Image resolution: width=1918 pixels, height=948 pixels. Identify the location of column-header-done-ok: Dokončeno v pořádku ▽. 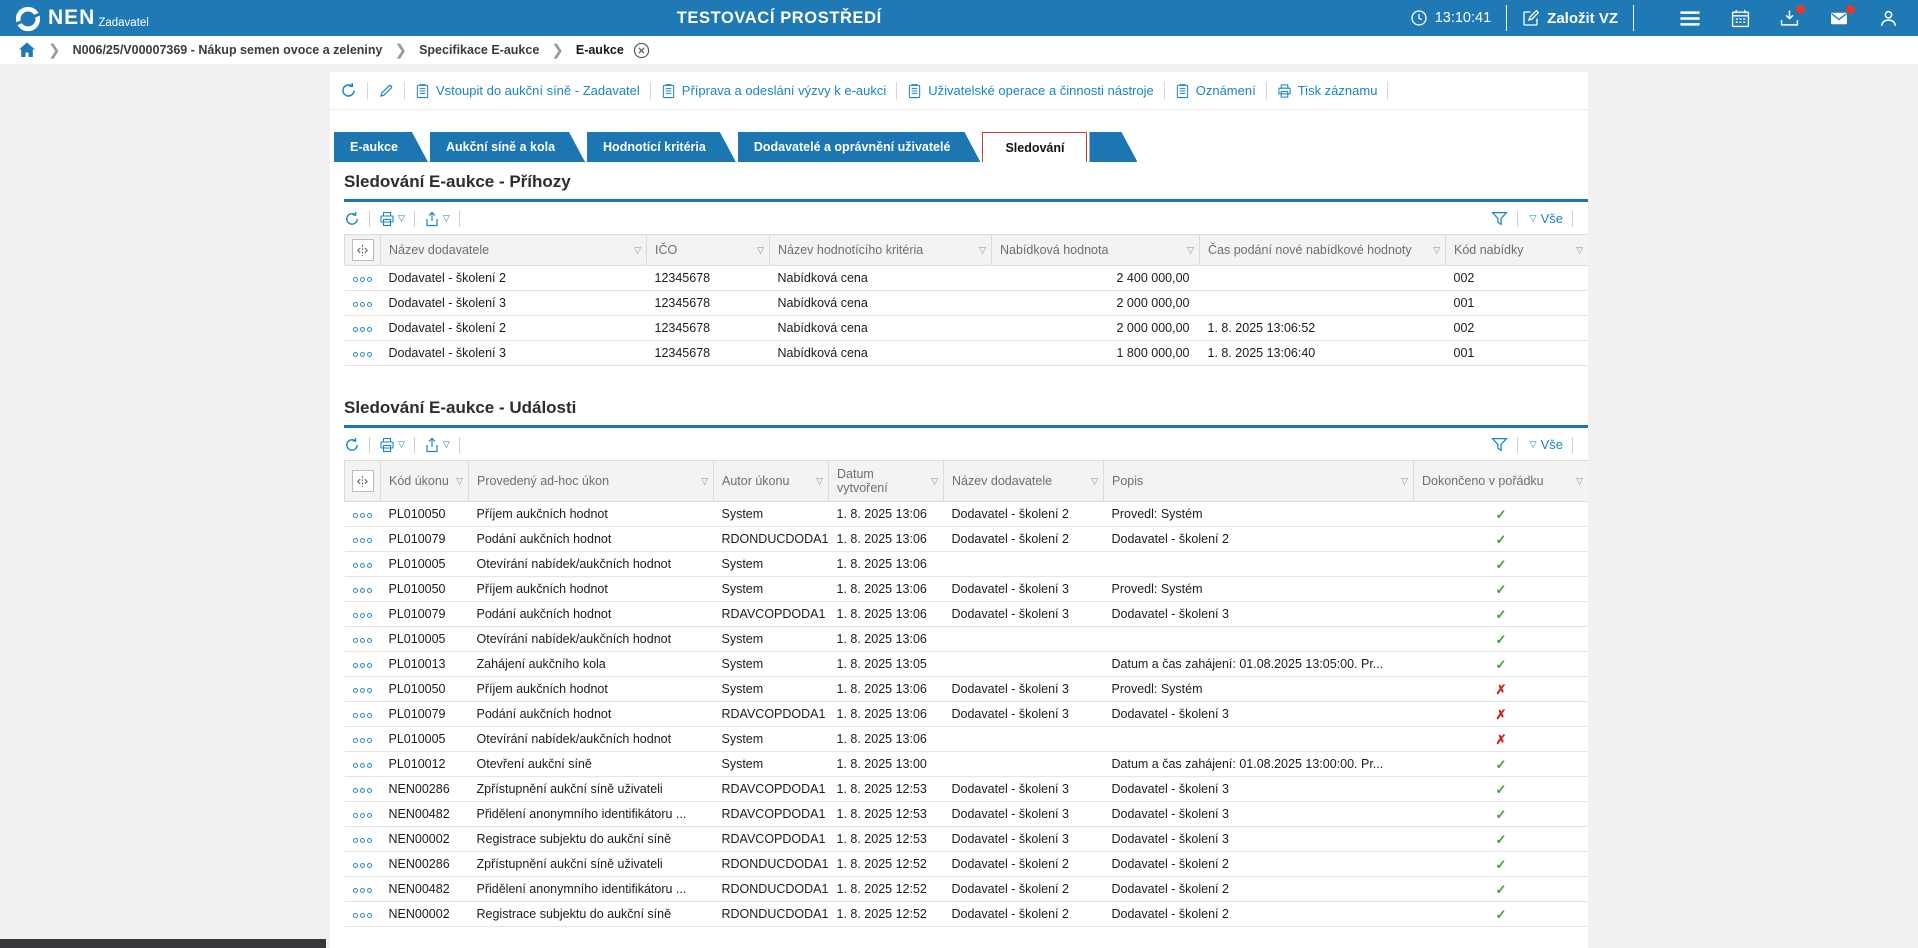
(1500, 481).